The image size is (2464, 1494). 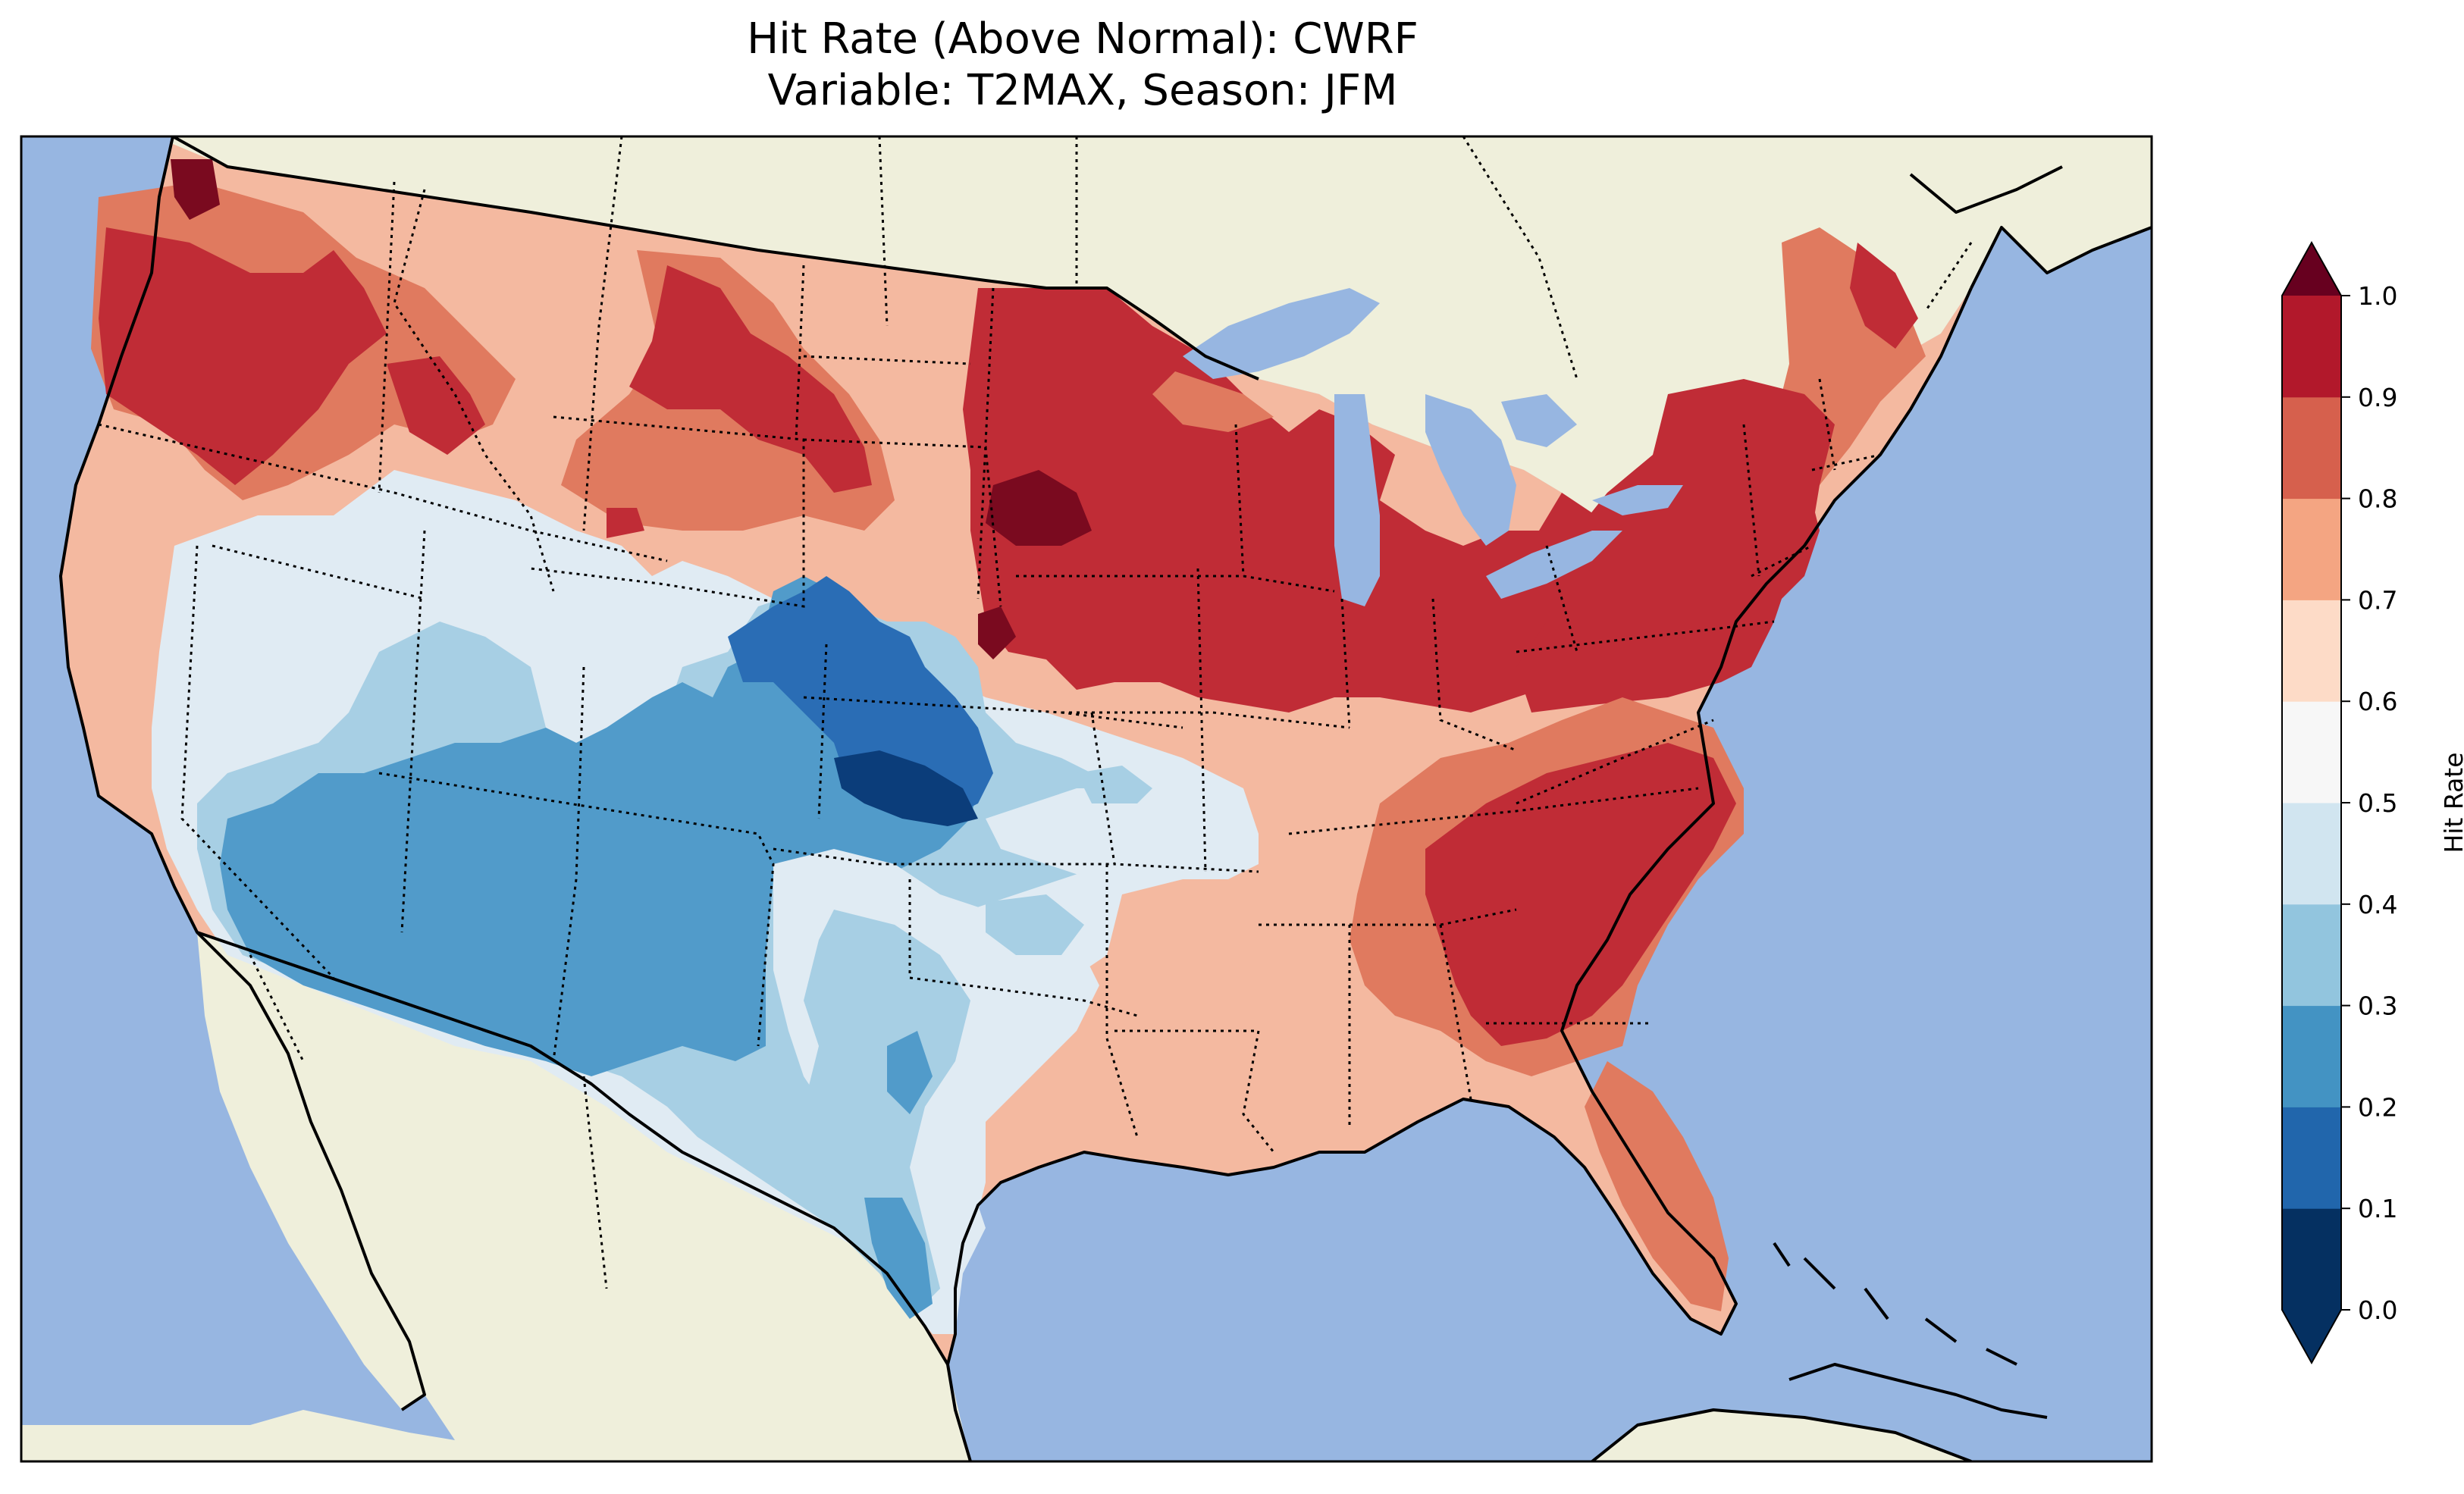 I want to click on region-montana-cell, so click(x=626, y=523).